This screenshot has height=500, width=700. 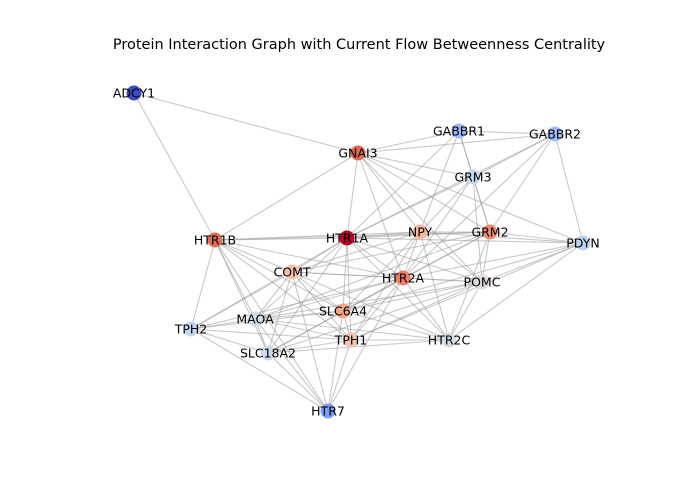 I want to click on edge-pdyn-htr2c, so click(x=516, y=291).